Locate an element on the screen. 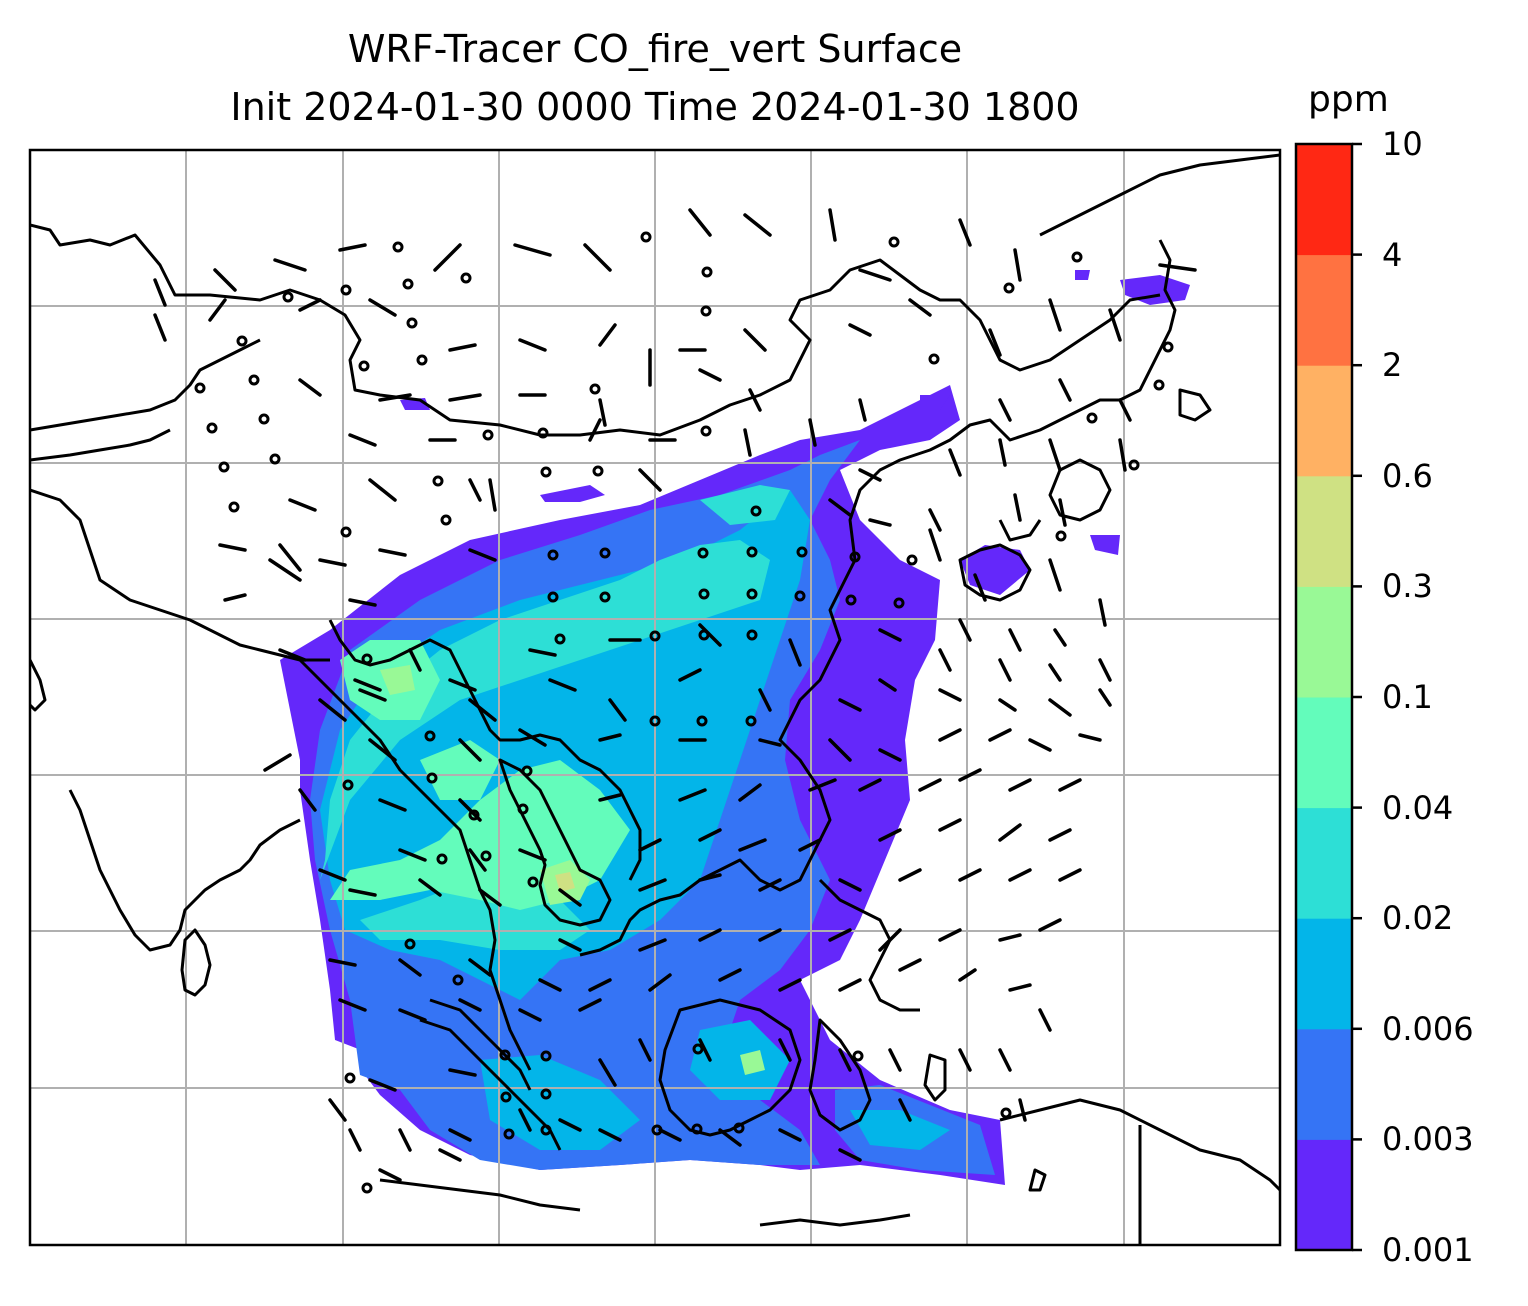  colorbar-unit-label: ppm is located at coordinates (1348, 99).